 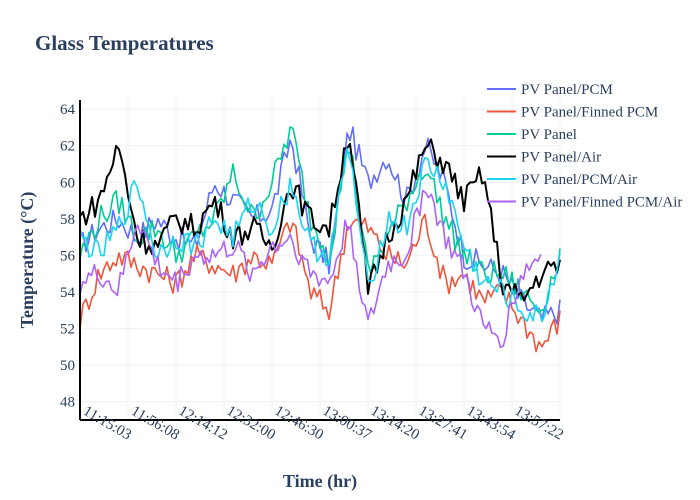 I want to click on y-tick-label: 50, so click(x=67, y=366).